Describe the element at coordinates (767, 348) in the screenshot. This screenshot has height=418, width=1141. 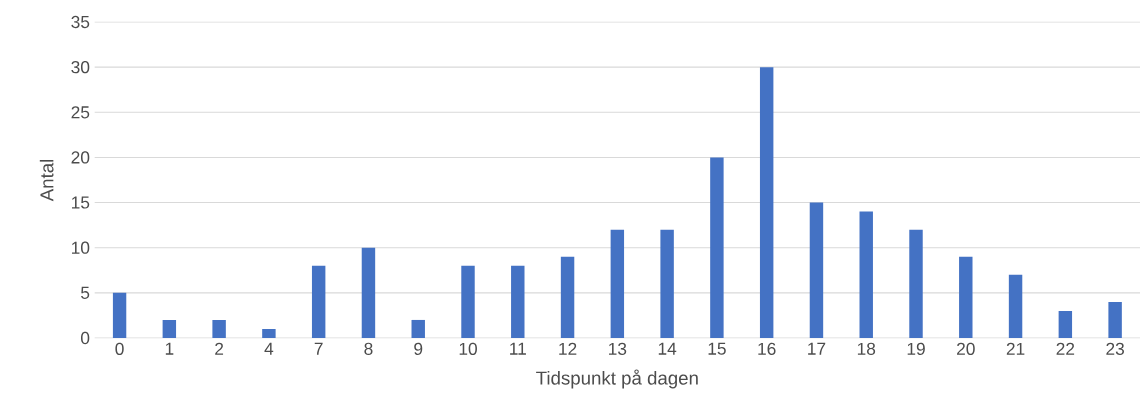
I see `x-tick-label: 16` at that location.